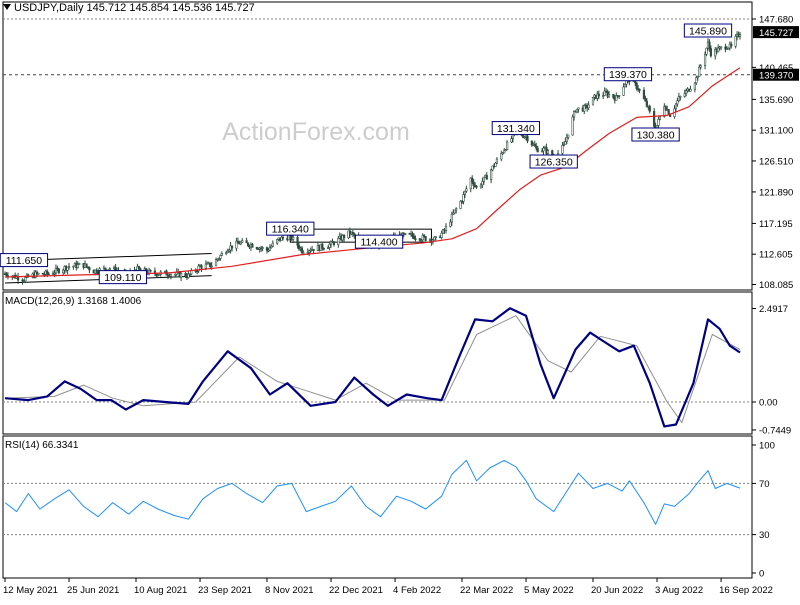  Describe the element at coordinates (764, 535) in the screenshot. I see `y-tick-label: 30` at that location.